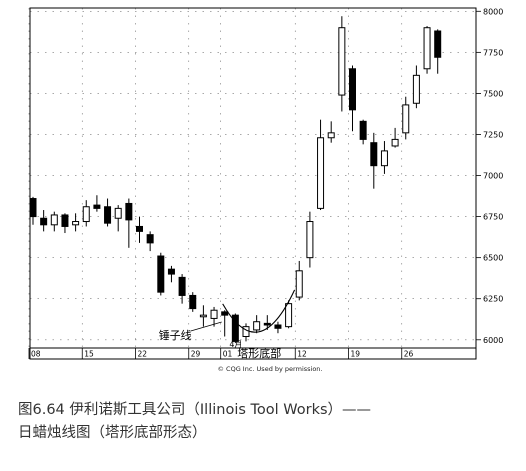 The width and height of the screenshot is (526, 471). I want to click on tower-bottom-arc, so click(259, 311).